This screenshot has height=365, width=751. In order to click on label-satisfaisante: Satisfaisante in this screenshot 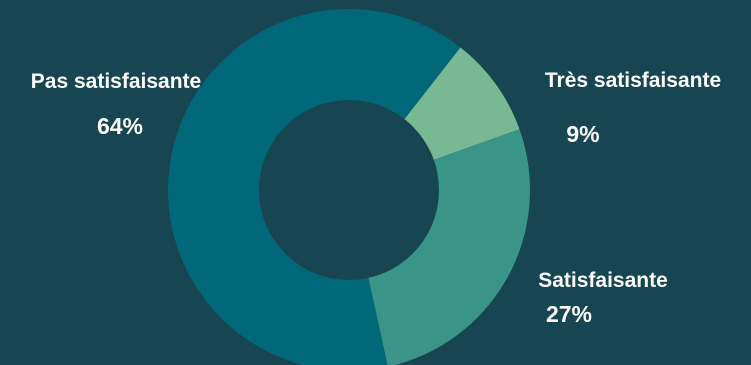, I will do `click(603, 280)`.